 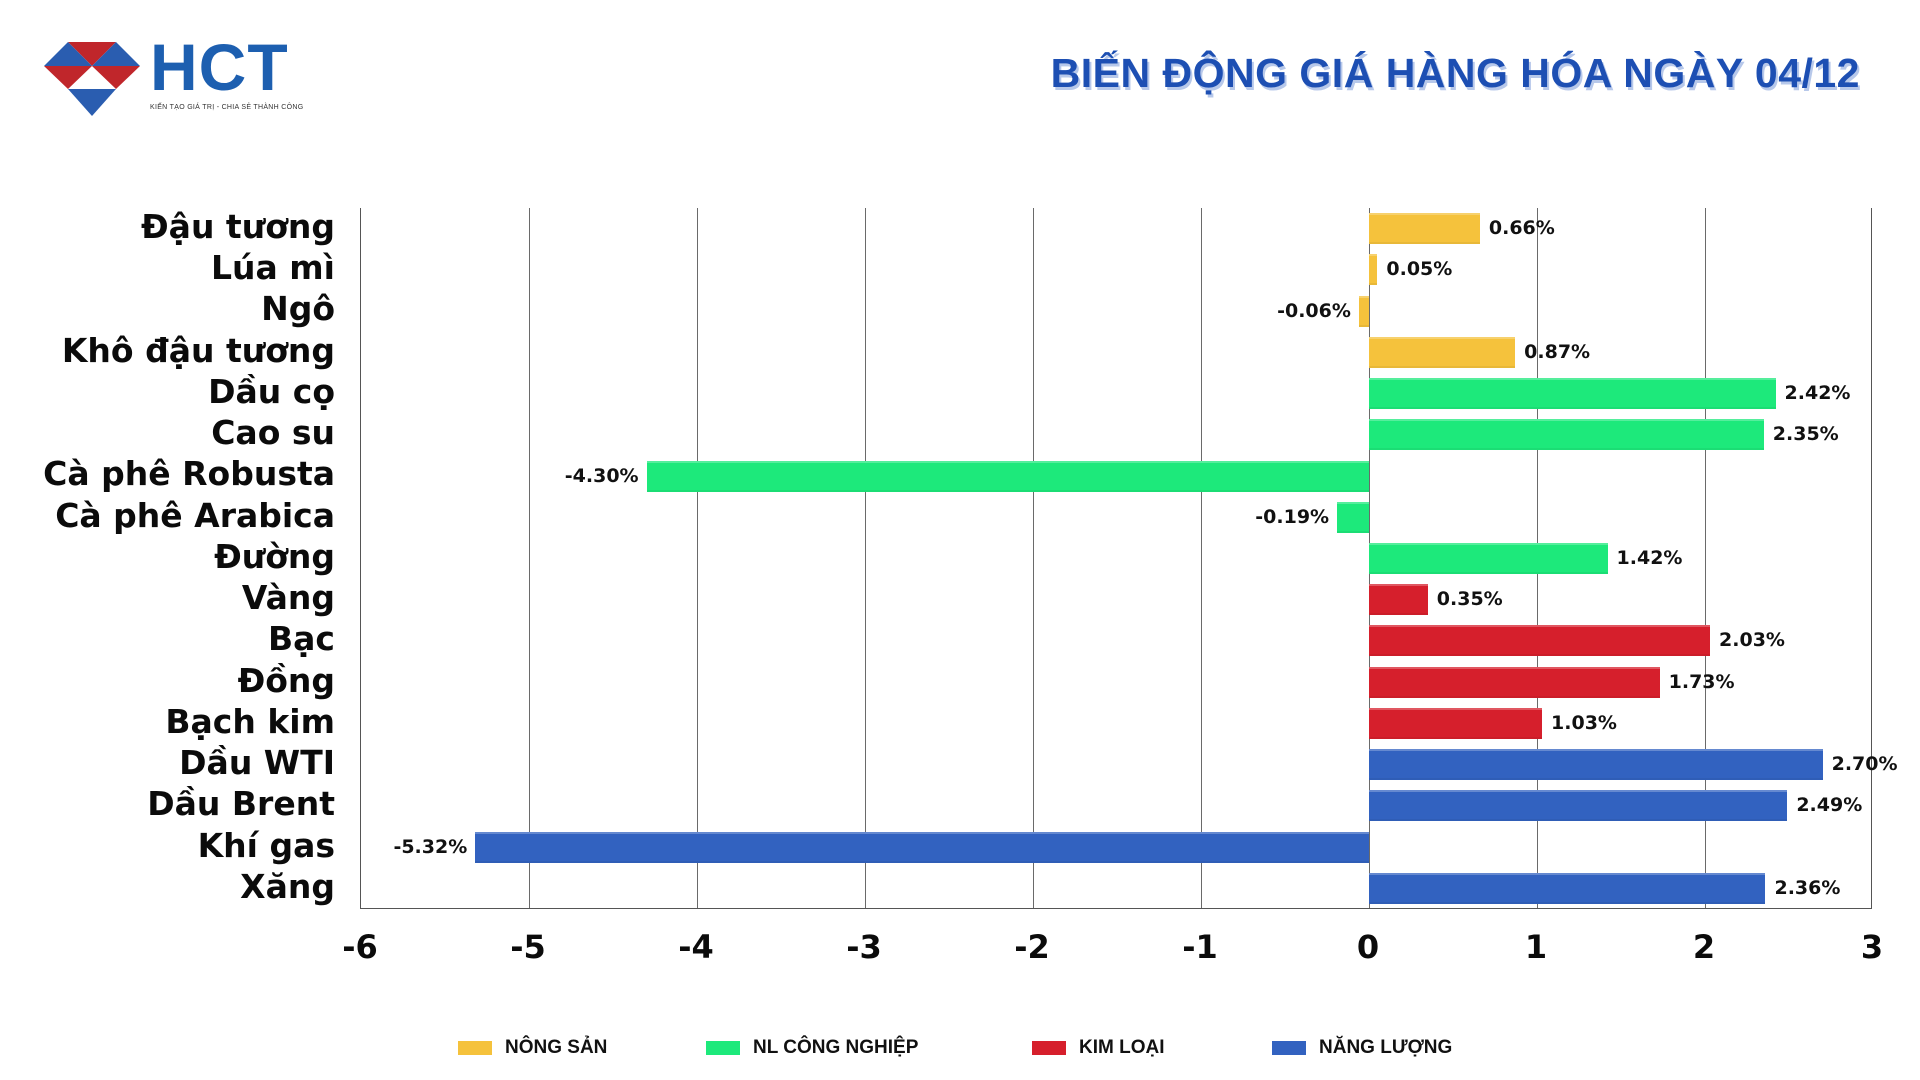 I want to click on category-label: Cà phê Robusta, so click(x=189, y=474).